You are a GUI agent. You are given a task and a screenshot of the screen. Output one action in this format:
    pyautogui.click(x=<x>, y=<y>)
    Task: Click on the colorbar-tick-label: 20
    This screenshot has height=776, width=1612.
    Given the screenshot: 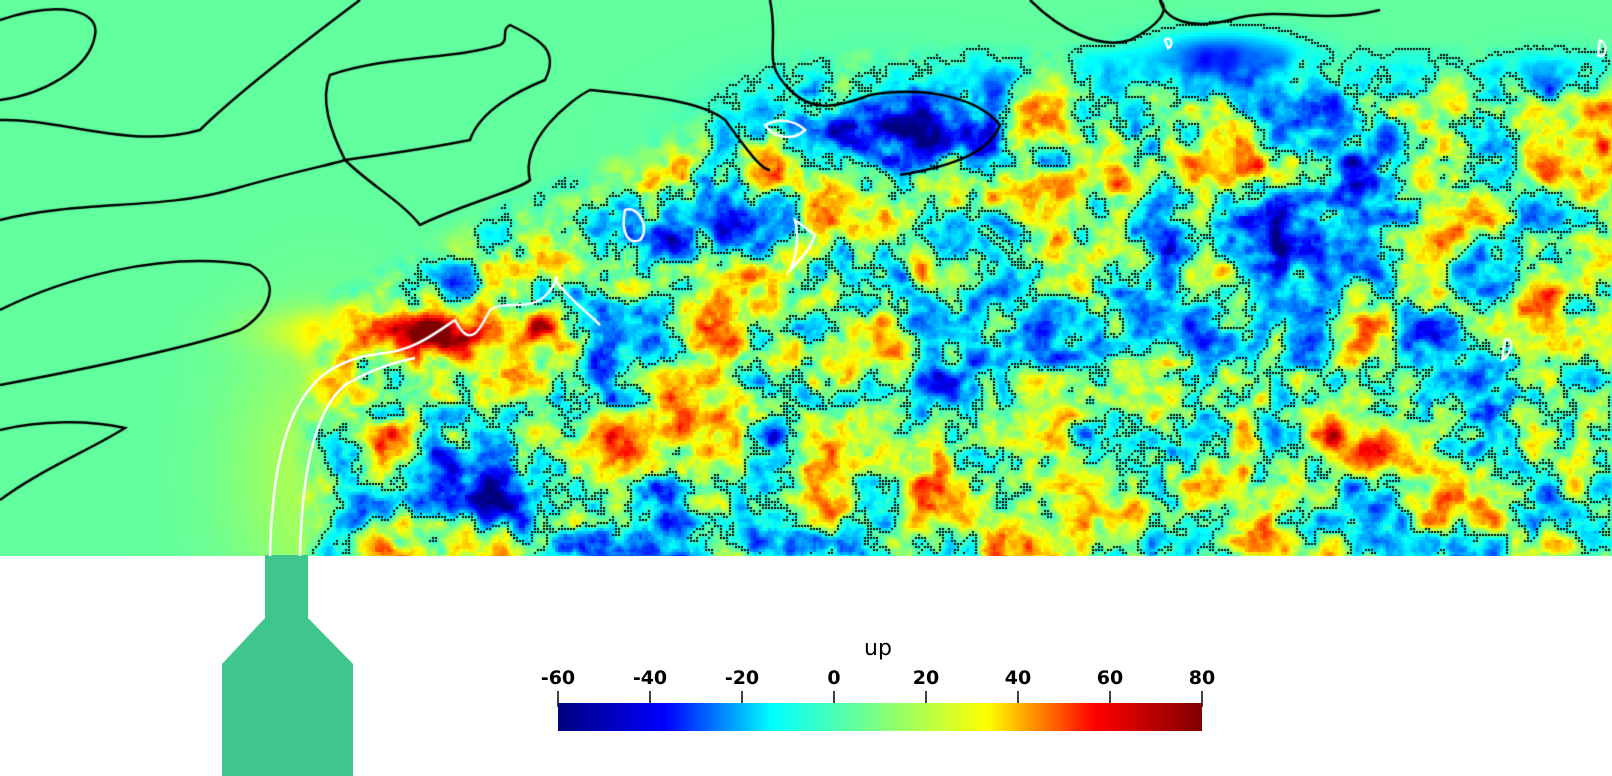 What is the action you would take?
    pyautogui.click(x=926, y=678)
    